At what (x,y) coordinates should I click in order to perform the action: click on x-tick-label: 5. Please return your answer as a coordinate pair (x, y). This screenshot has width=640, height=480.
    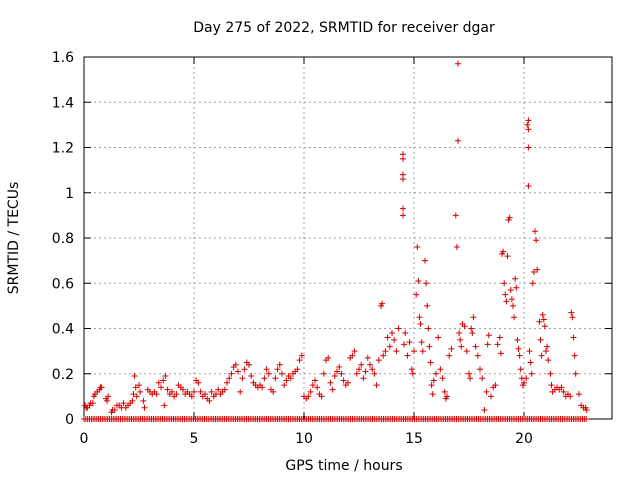
    Looking at the image, I should click on (194, 439).